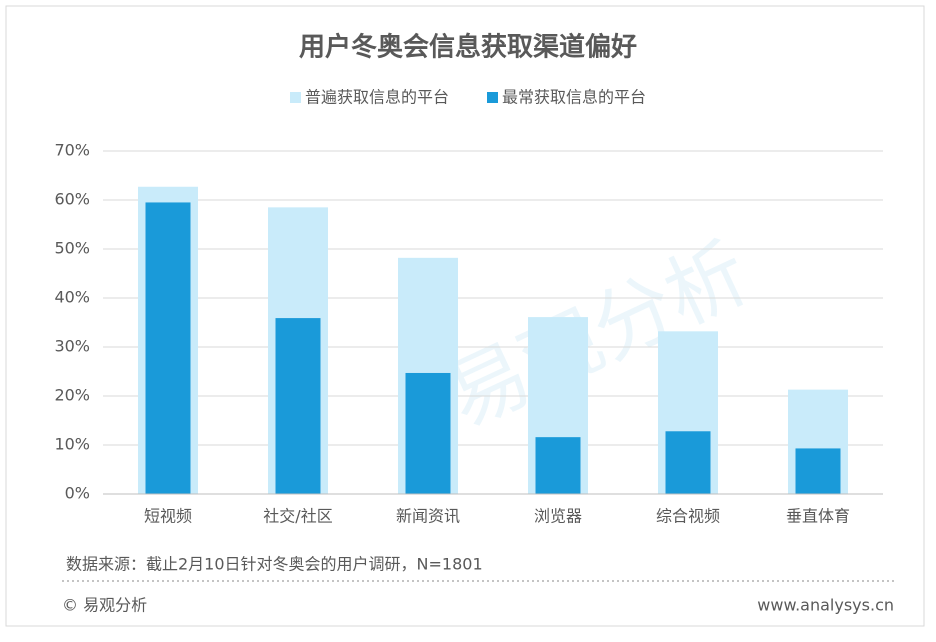 The image size is (936, 642). Describe the element at coordinates (688, 516) in the screenshot. I see `x-tick-label: 综合视频` at that location.